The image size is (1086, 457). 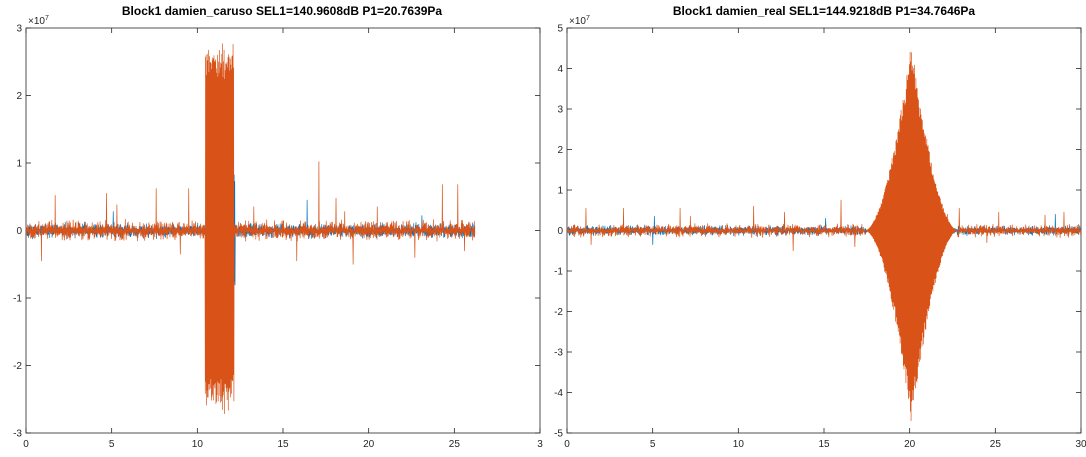 I want to click on x-tick-label: 3, so click(x=540, y=444).